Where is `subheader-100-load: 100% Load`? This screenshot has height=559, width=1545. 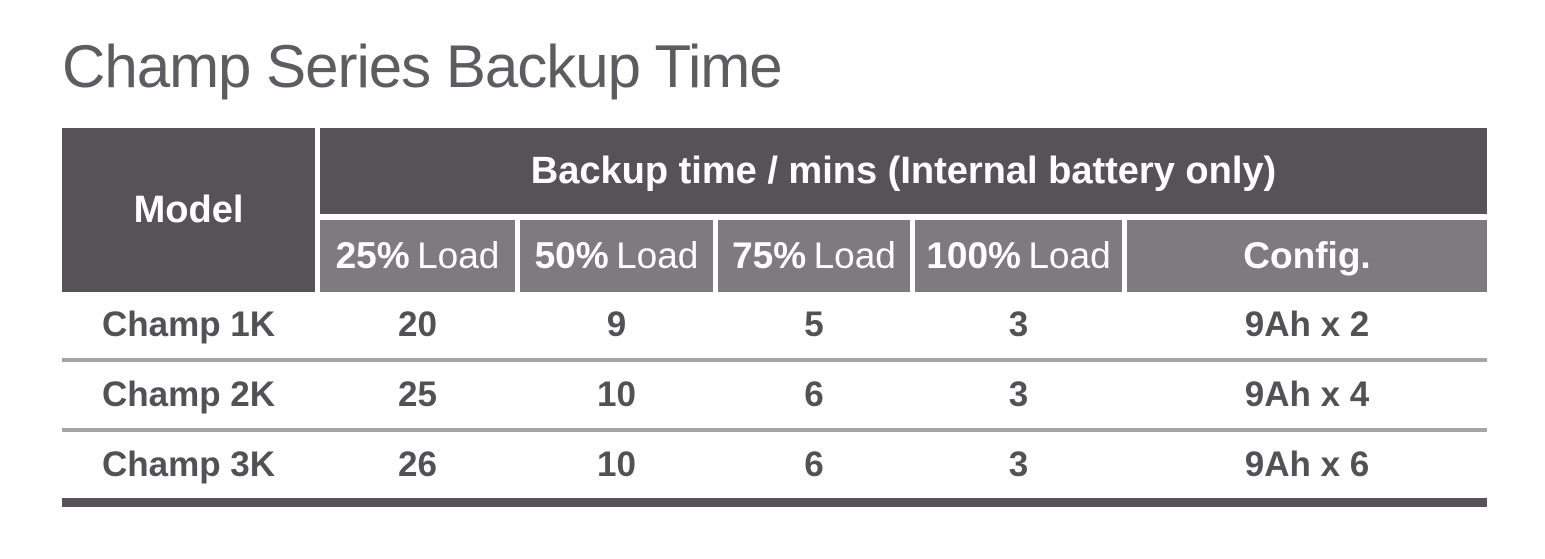 subheader-100-load: 100% Load is located at coordinates (1018, 256).